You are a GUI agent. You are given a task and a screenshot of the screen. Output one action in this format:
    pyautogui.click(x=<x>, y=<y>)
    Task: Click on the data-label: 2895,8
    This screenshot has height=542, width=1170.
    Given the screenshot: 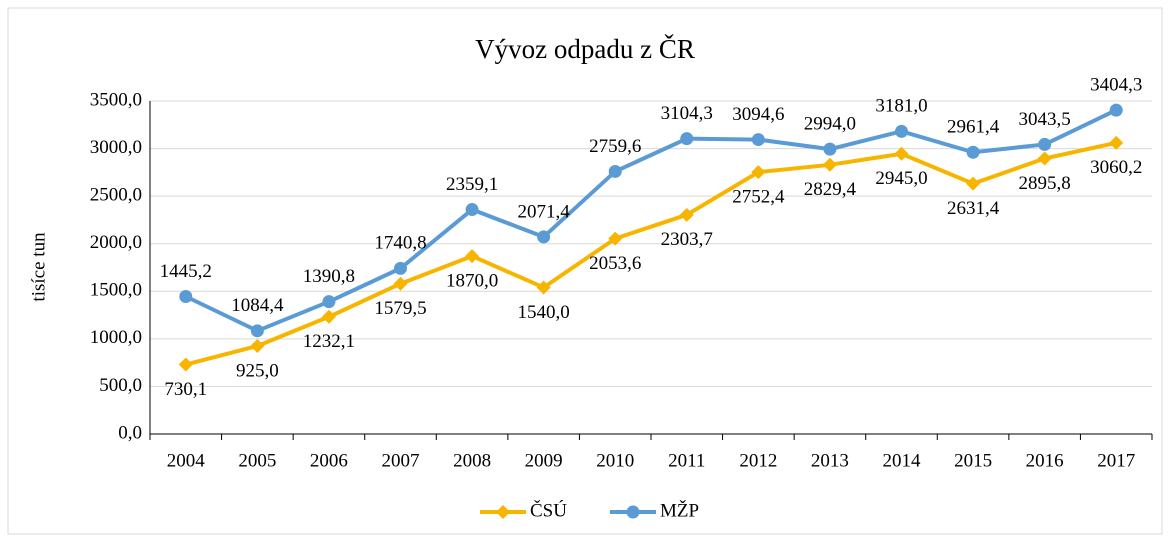 What is the action you would take?
    pyautogui.click(x=1045, y=183)
    